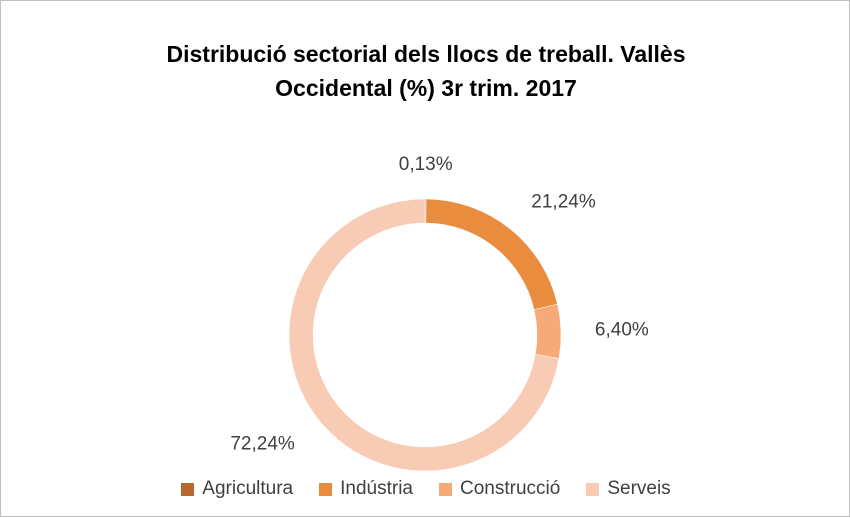 The width and height of the screenshot is (850, 518). I want to click on legend-label: Serveis, so click(639, 488).